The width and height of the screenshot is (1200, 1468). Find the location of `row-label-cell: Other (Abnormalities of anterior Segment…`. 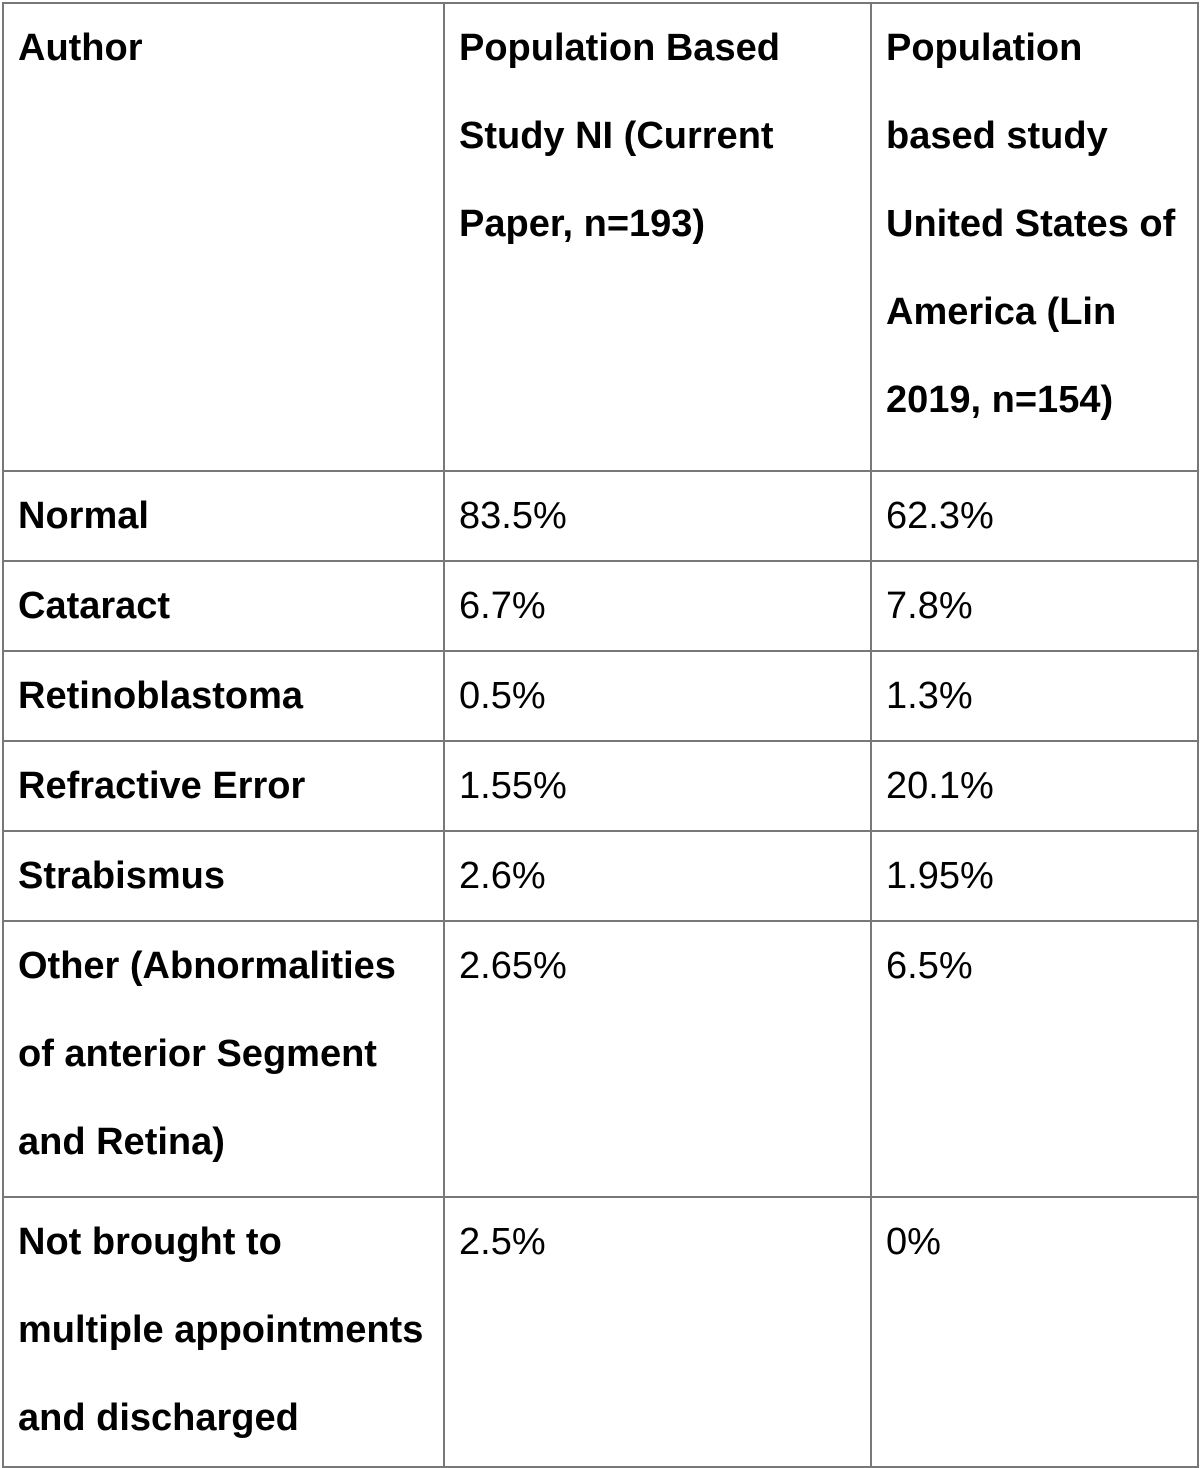

row-label-cell: Other (Abnormalities of anterior Segment… is located at coordinates (223, 1059).